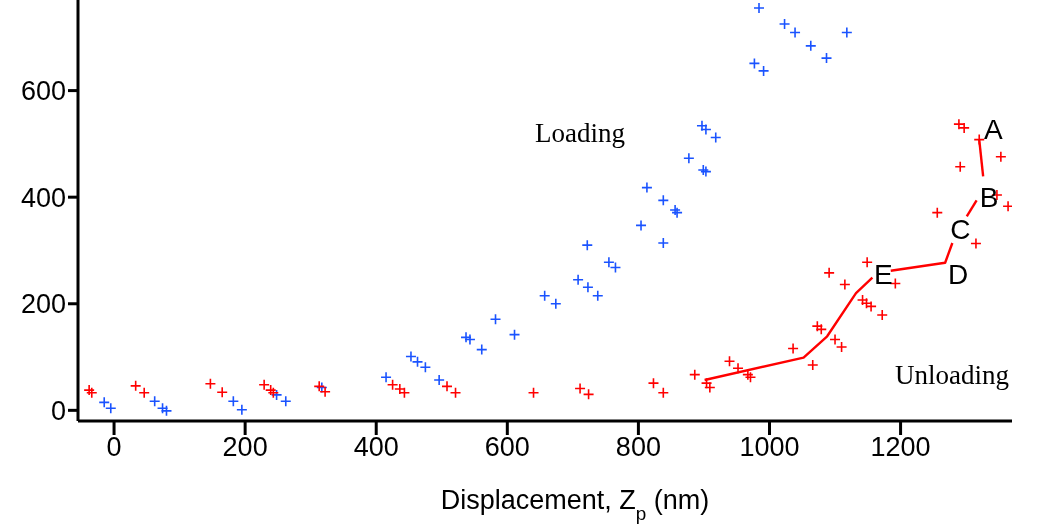 The height and width of the screenshot is (525, 1038). I want to click on x-tick-label: 200, so click(245, 447).